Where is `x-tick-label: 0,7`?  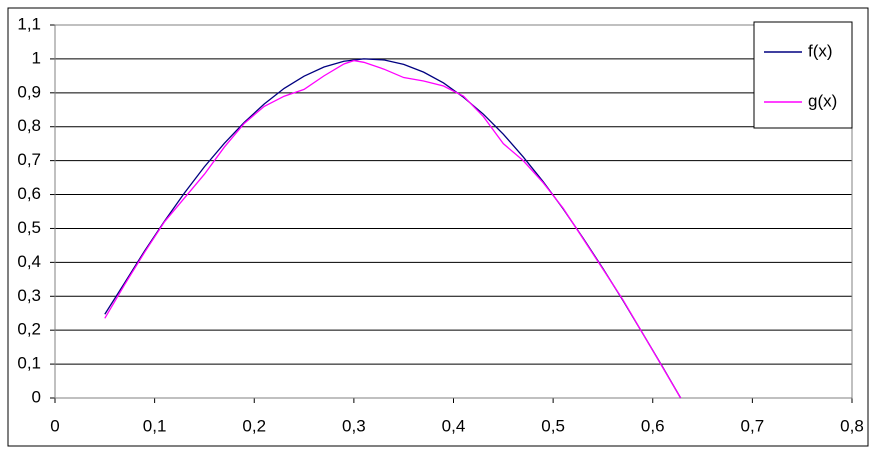 x-tick-label: 0,7 is located at coordinates (753, 425).